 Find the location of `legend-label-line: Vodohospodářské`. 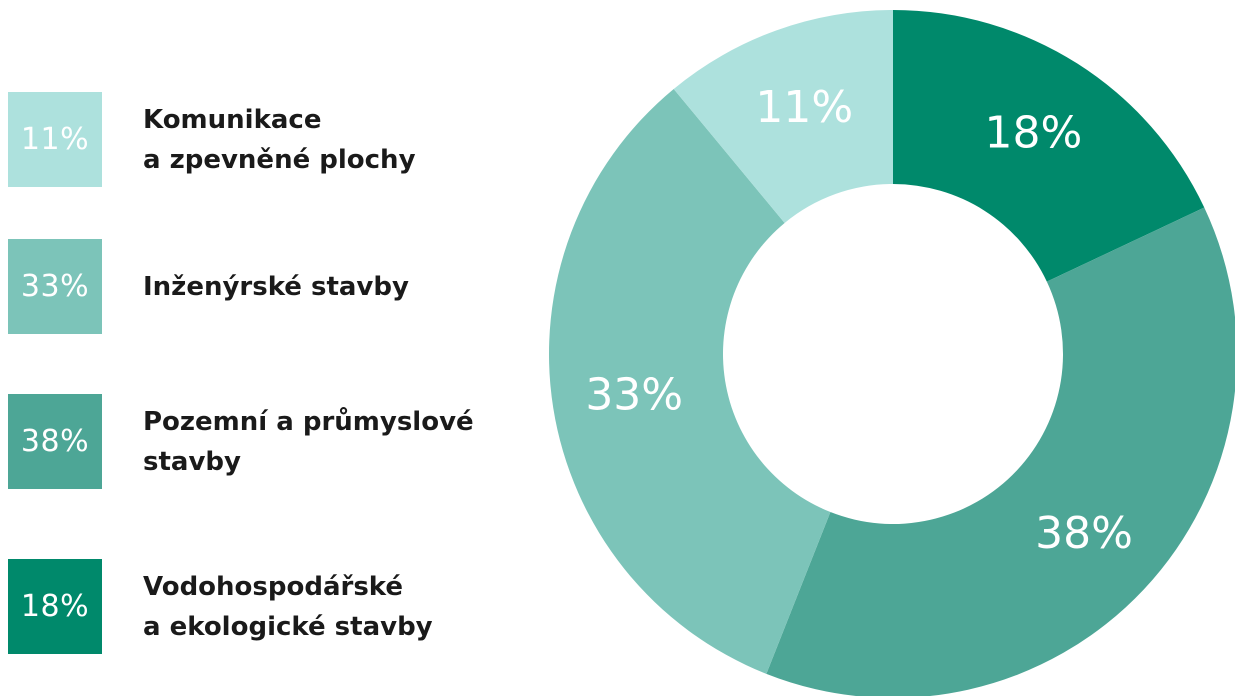

legend-label-line: Vodohospodářské is located at coordinates (273, 586).